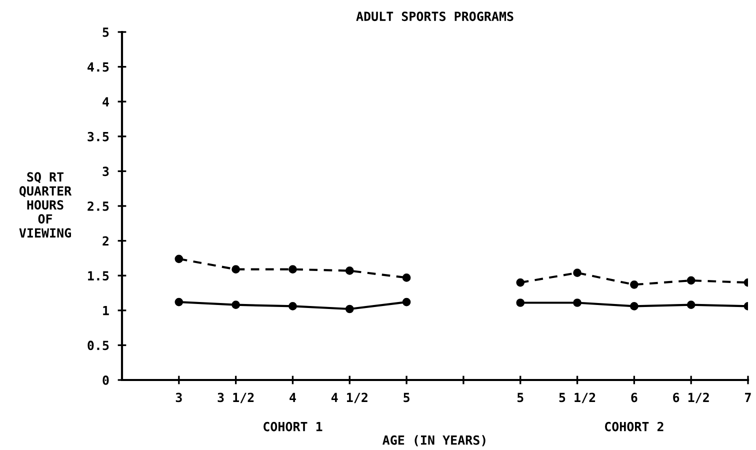  Describe the element at coordinates (98, 345) in the screenshot. I see `y-tick-label: 0.5` at that location.